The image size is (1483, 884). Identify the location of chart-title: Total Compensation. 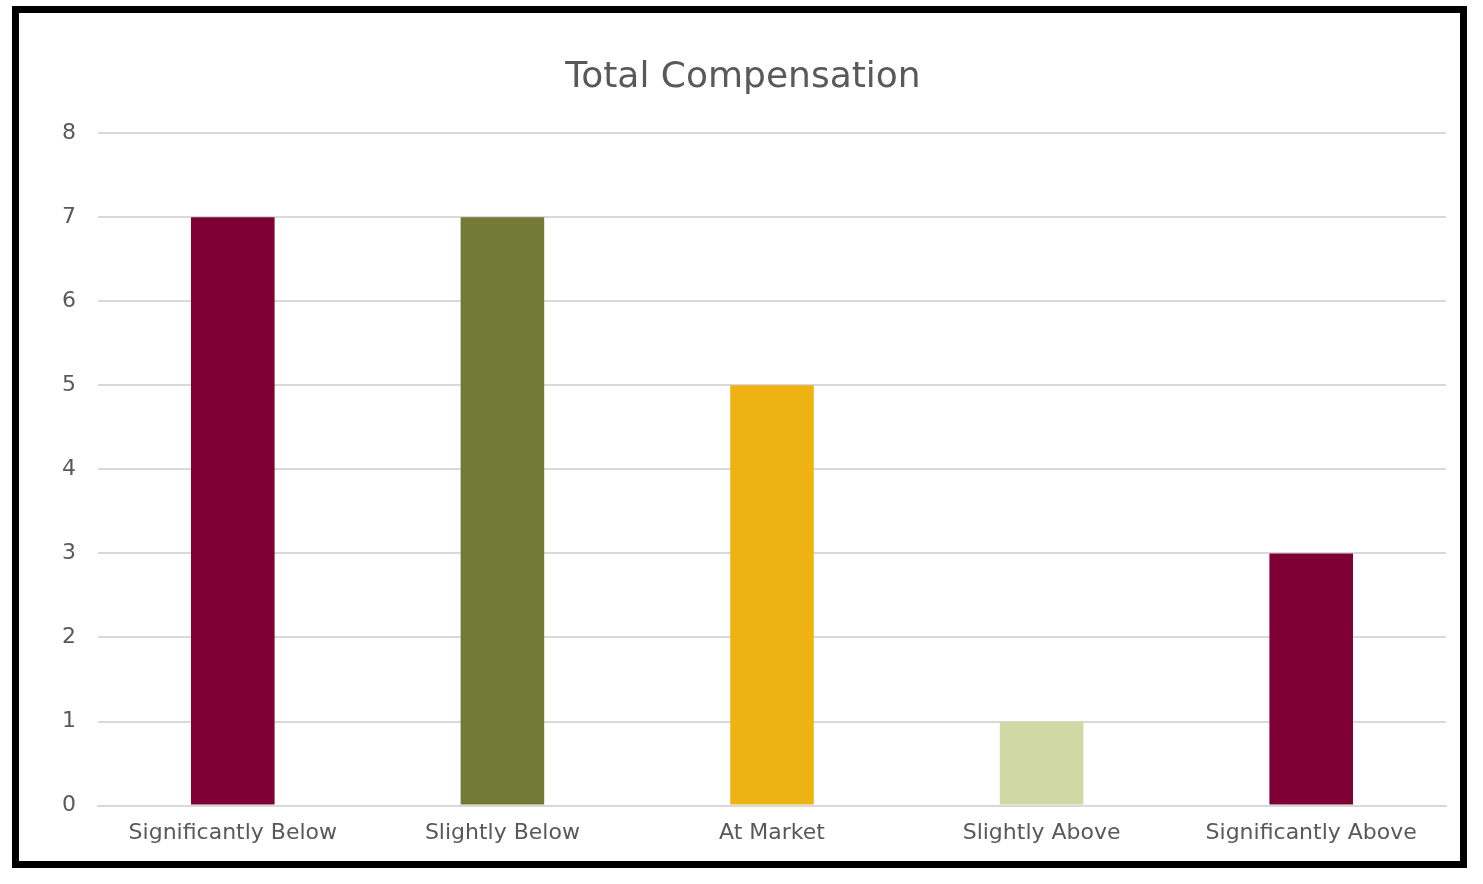
(742, 74).